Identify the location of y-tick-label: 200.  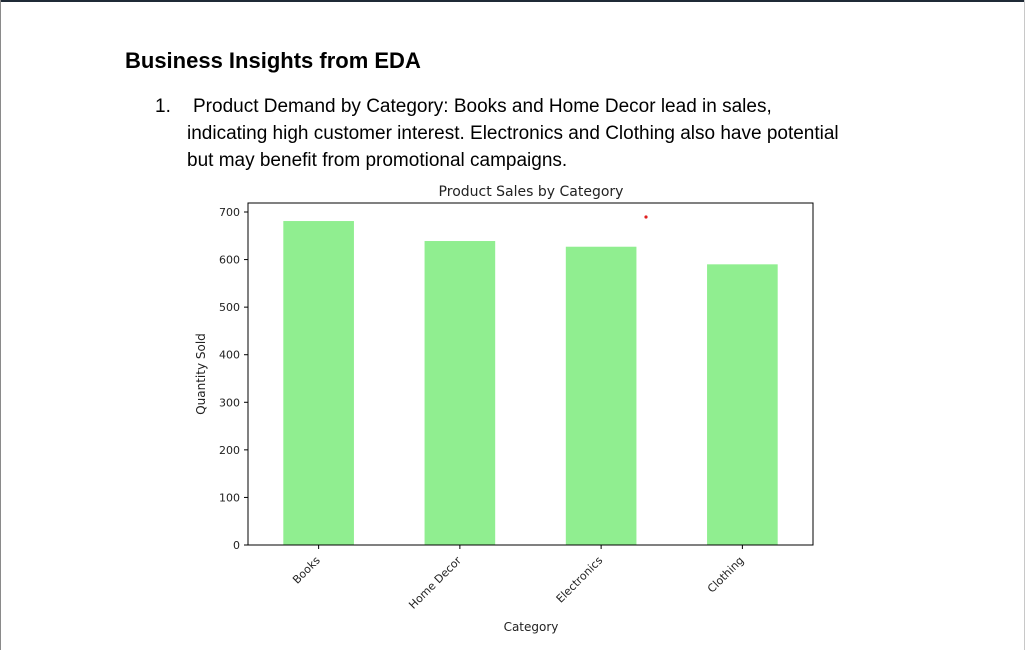
(229, 450).